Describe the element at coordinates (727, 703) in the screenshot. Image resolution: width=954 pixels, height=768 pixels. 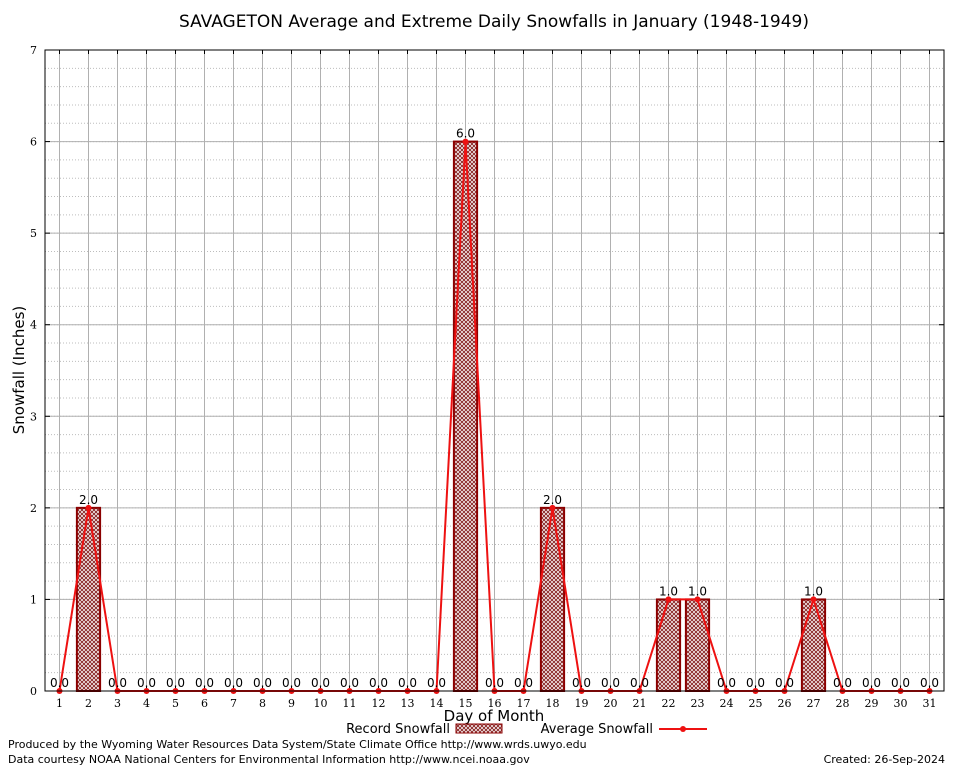
I see `x-tick-label: 24` at that location.